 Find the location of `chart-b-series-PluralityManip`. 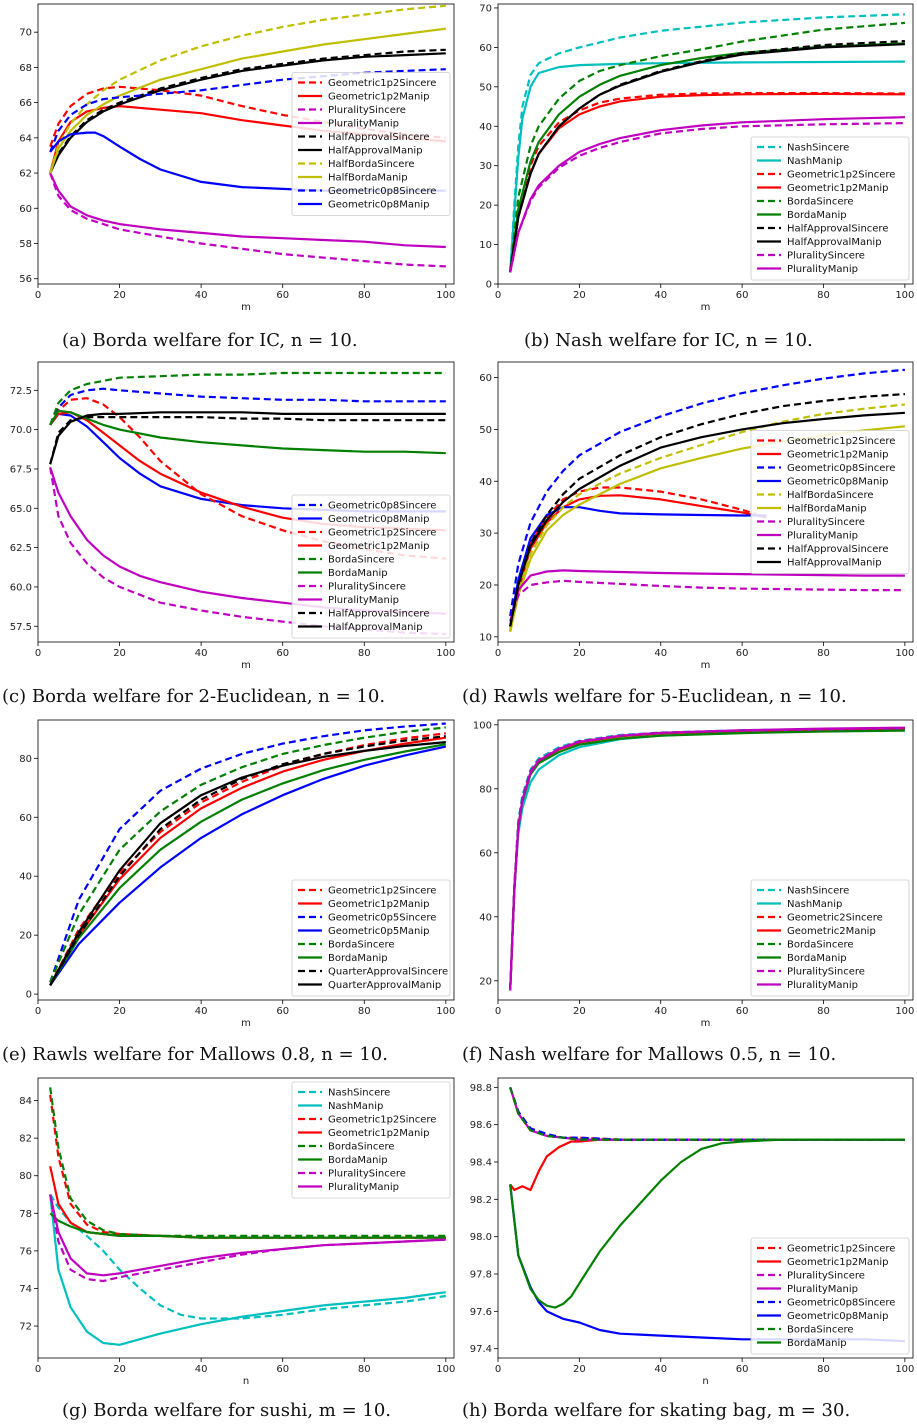

chart-b-series-PluralityManip is located at coordinates (707, 194).